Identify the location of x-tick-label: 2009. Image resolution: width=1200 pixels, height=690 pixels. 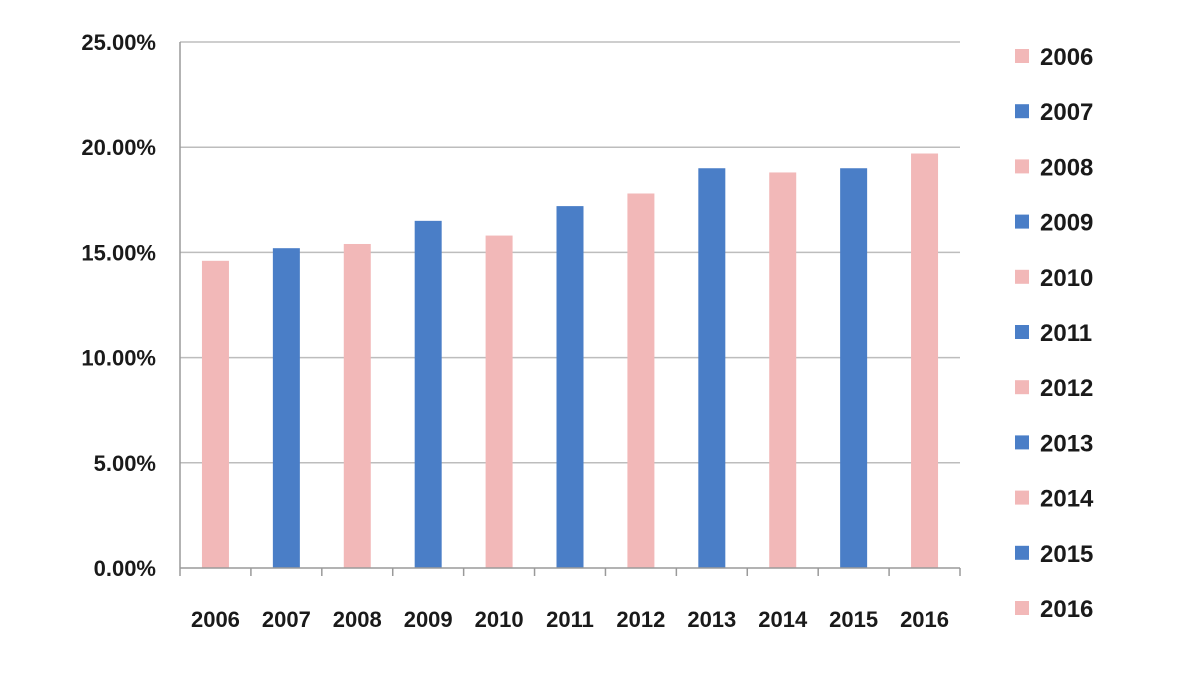
(428, 619).